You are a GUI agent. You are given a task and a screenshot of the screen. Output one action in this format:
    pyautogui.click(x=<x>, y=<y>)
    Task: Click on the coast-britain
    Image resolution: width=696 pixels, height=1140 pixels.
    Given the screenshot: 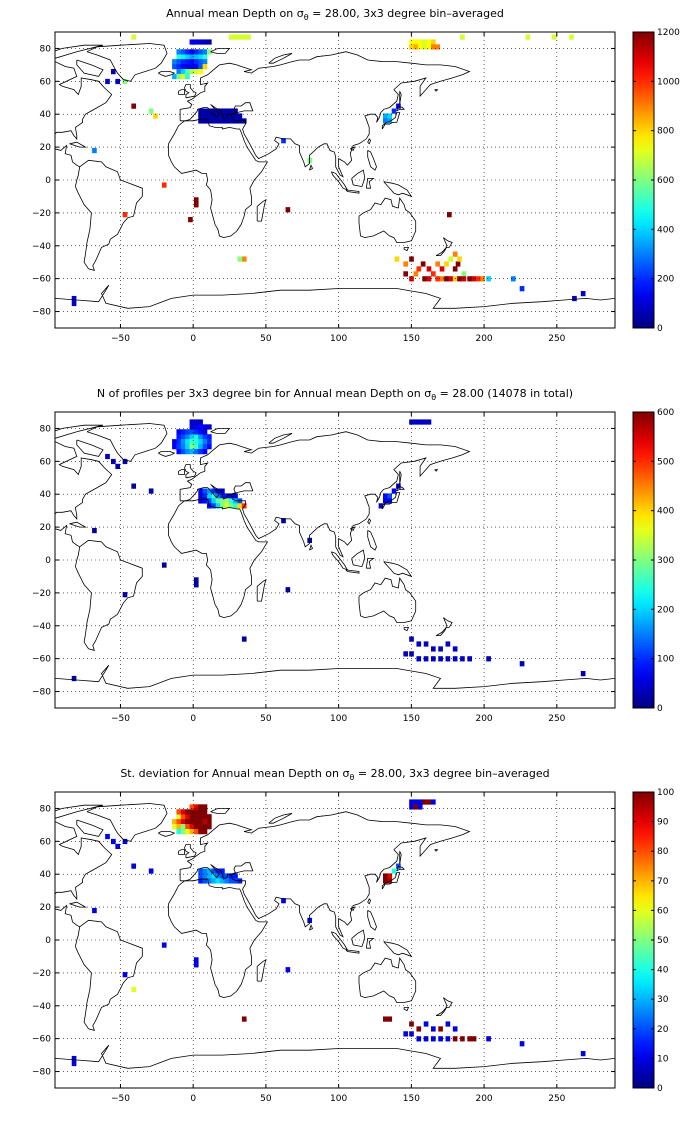 What is the action you would take?
    pyautogui.click(x=190, y=851)
    